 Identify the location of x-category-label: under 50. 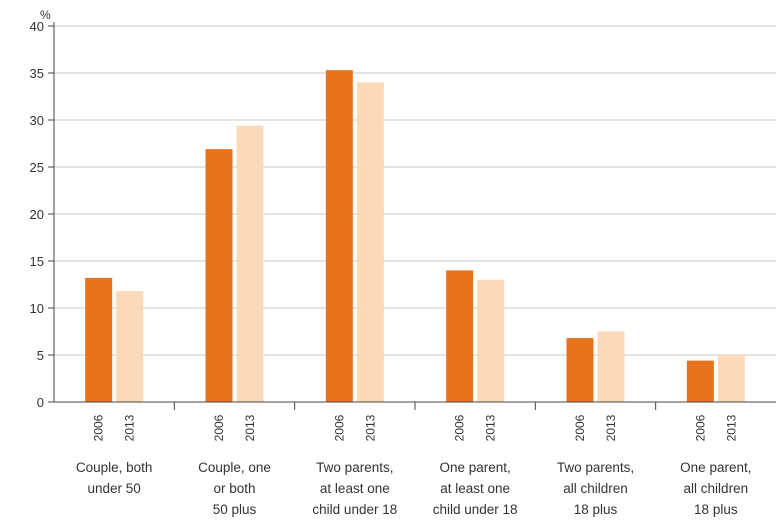
(114, 488).